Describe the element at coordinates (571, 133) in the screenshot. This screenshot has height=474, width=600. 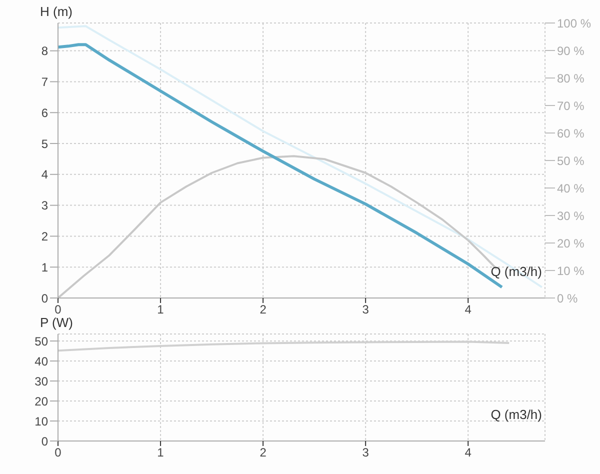
I see `y2-tick-label: 60 %` at that location.